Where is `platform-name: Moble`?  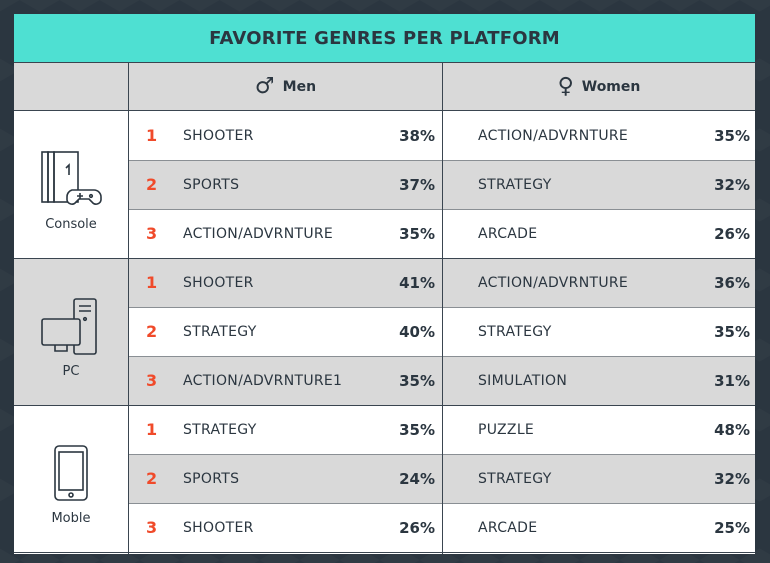
platform-name: Moble is located at coordinates (71, 518).